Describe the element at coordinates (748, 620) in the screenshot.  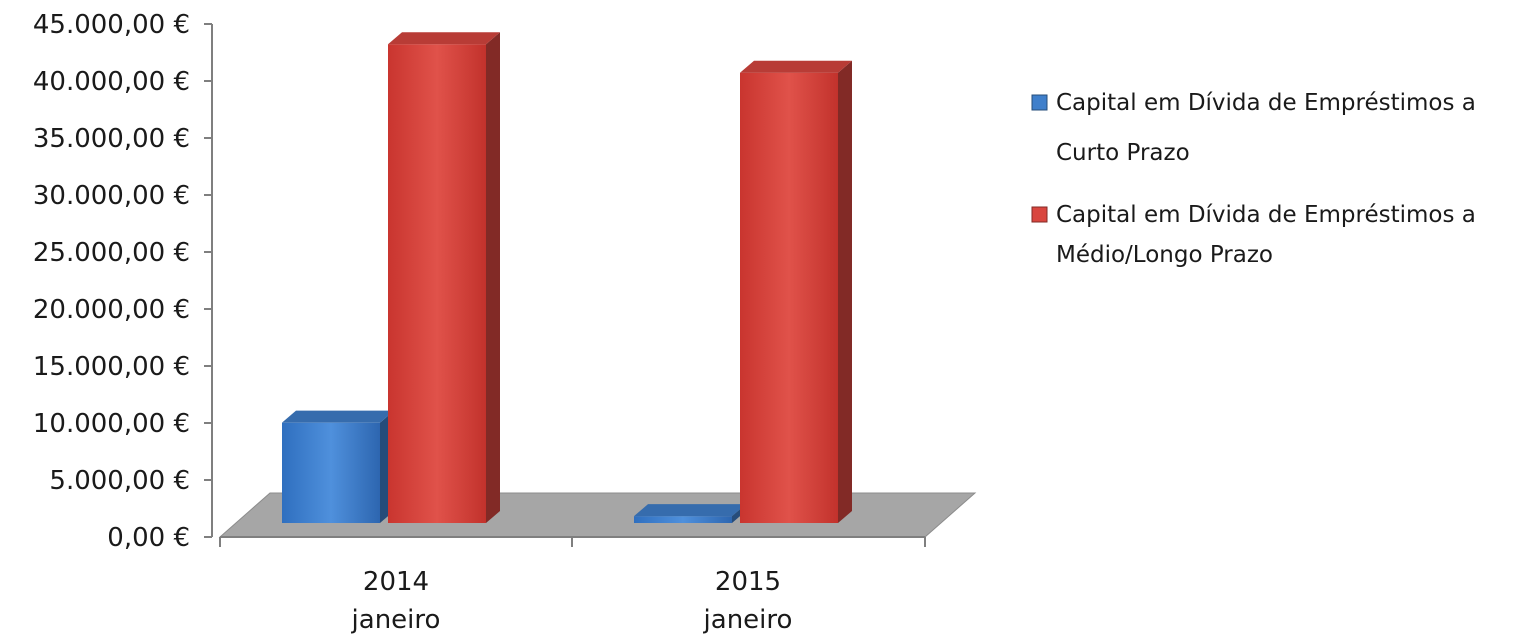
I see `x-category-month-1: janeiro` at that location.